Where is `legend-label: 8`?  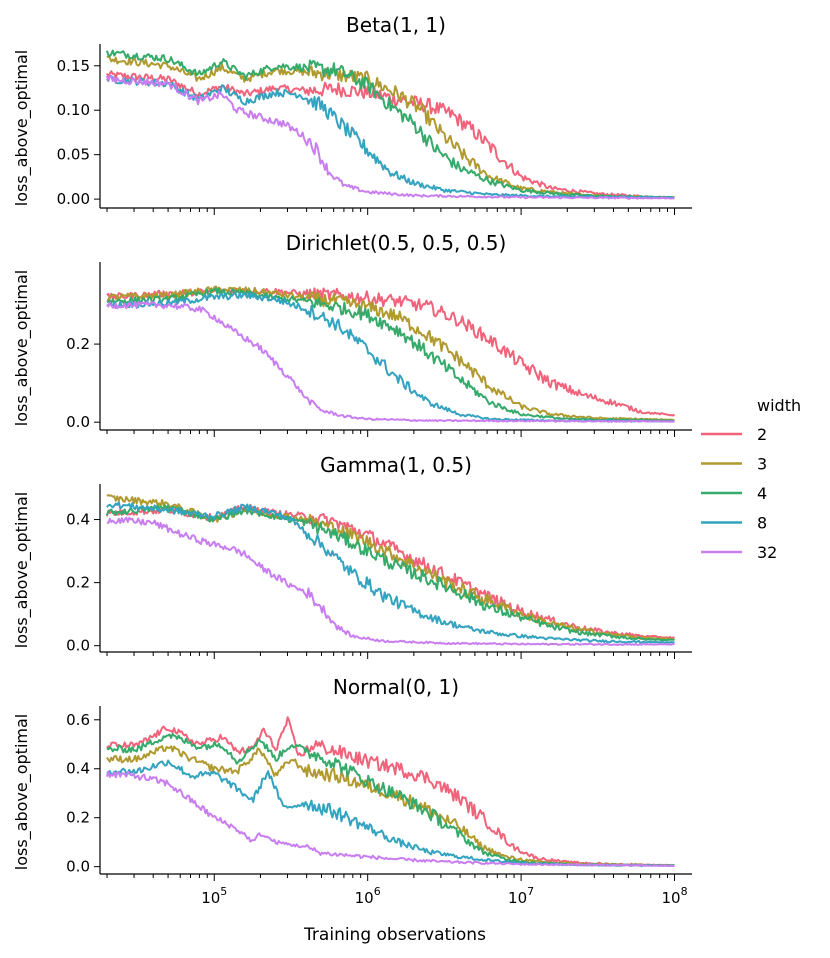
legend-label: 8 is located at coordinates (762, 523).